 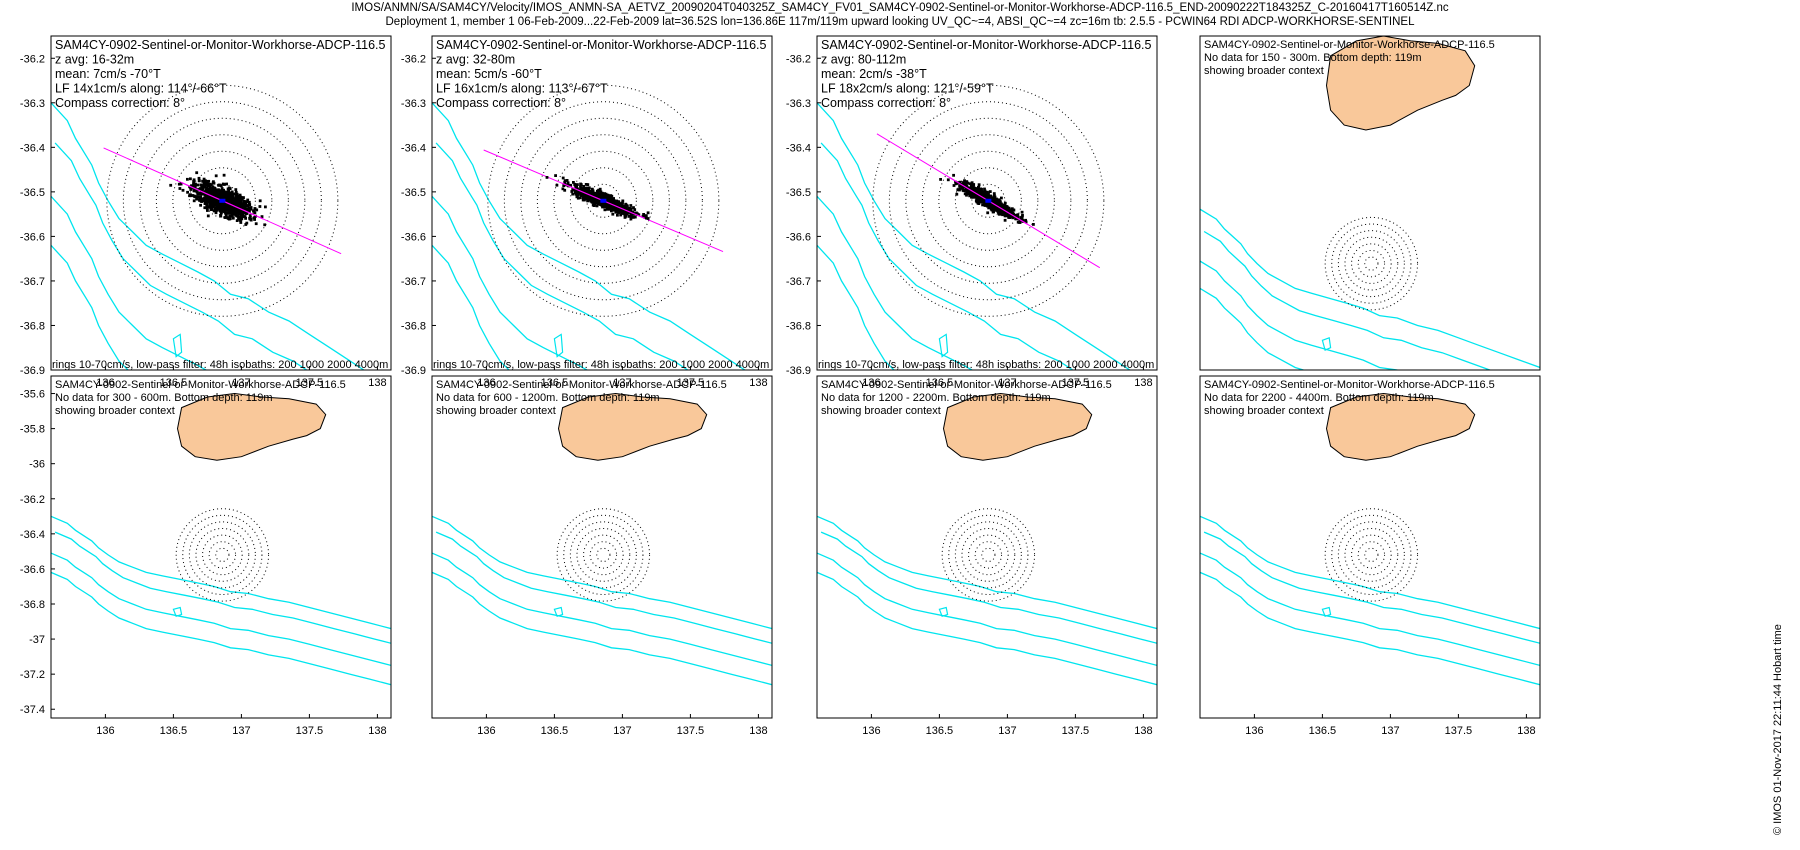 What do you see at coordinates (413, 193) in the screenshot?
I see `ytick-label: -36.5` at bounding box center [413, 193].